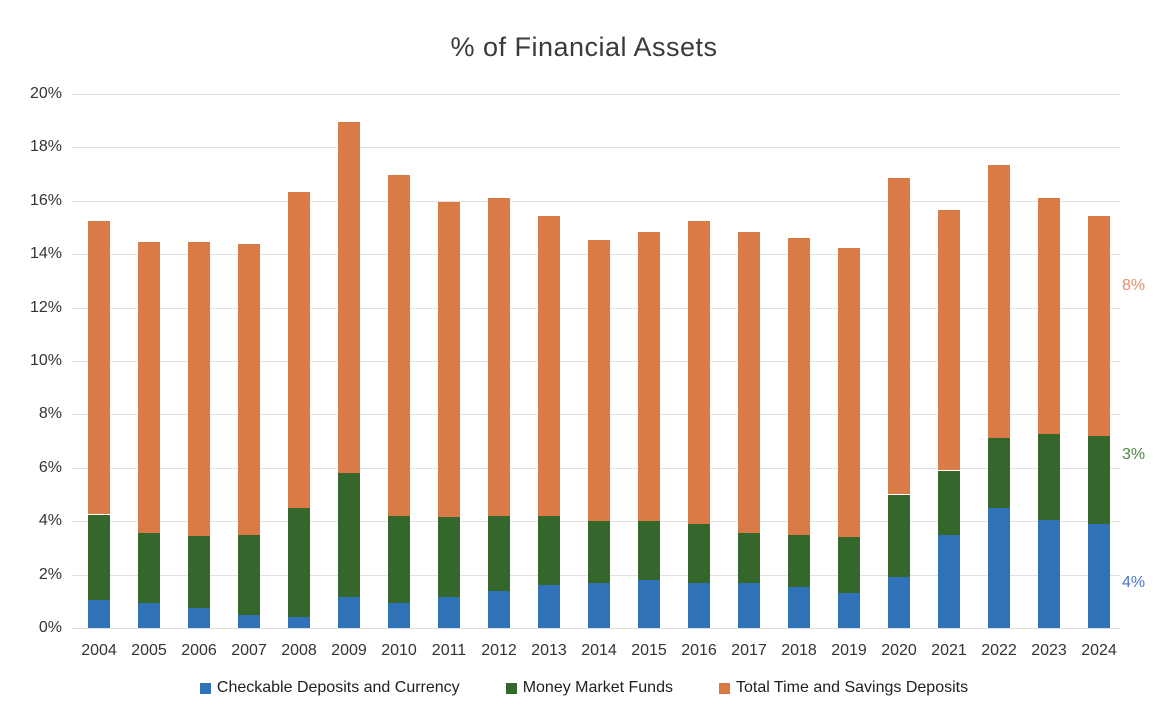  I want to click on bar-segment-2021-checkable-deposits-and-currency, so click(949, 581).